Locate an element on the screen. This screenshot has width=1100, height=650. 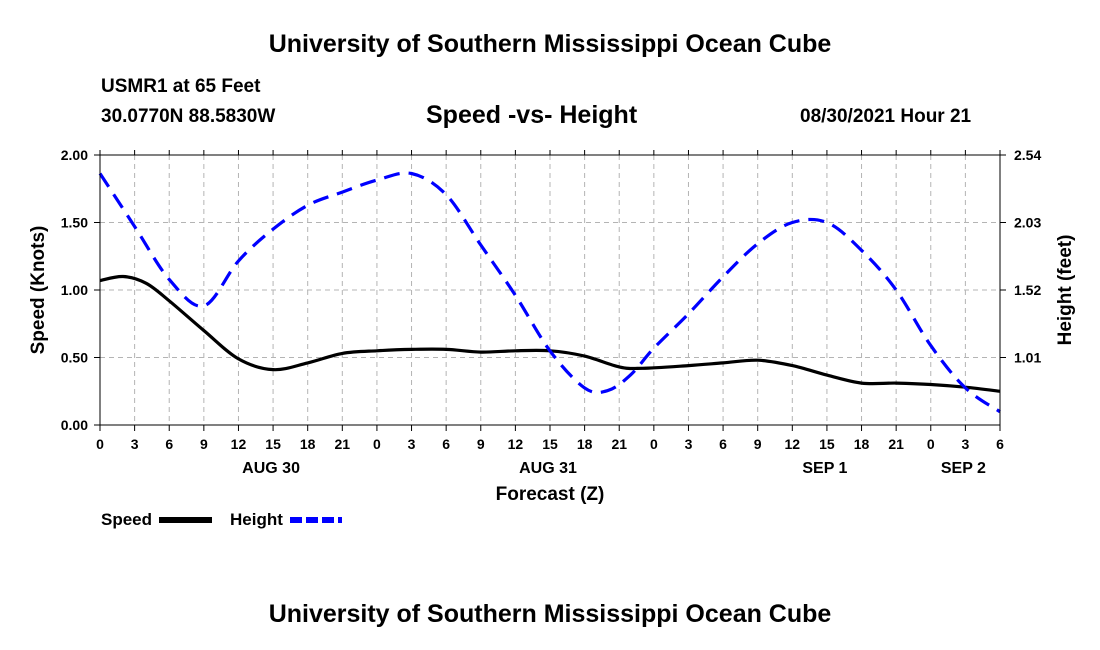
y-tick-label: 1.50 is located at coordinates (74, 223).